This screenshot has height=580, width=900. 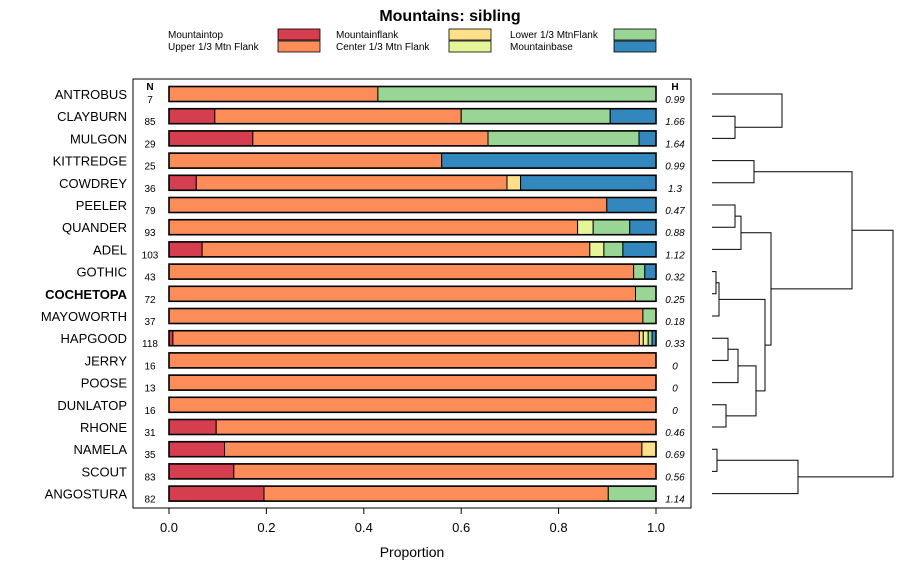 I want to click on n-value: 93, so click(x=150, y=233).